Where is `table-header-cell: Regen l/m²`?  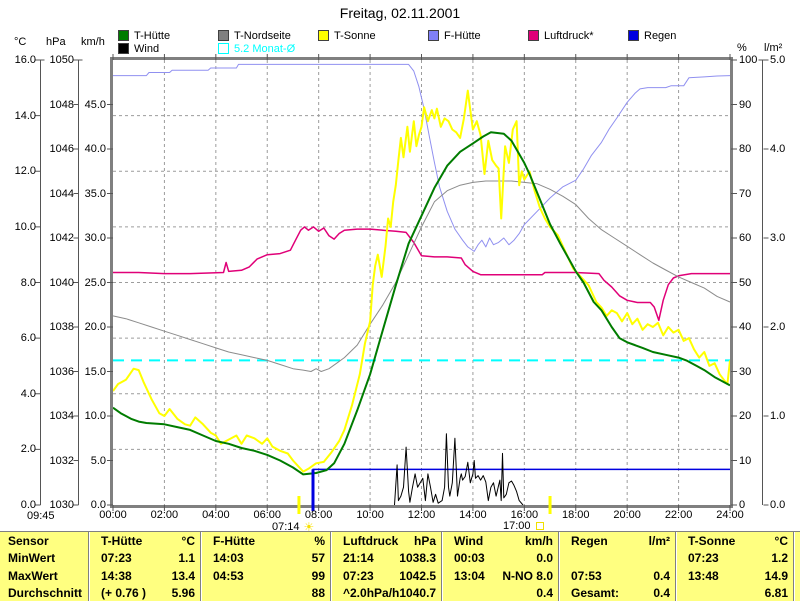 table-header-cell: Regen l/m² is located at coordinates (616, 541).